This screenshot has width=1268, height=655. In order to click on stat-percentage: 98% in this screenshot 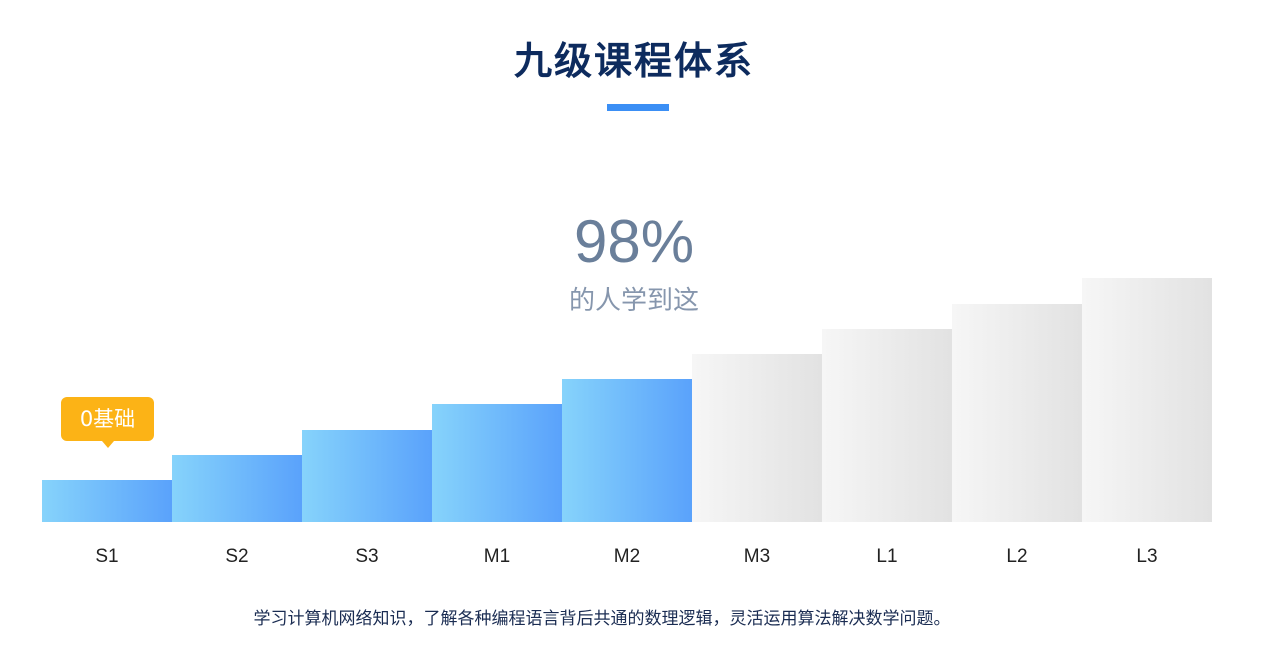, I will do `click(634, 241)`.